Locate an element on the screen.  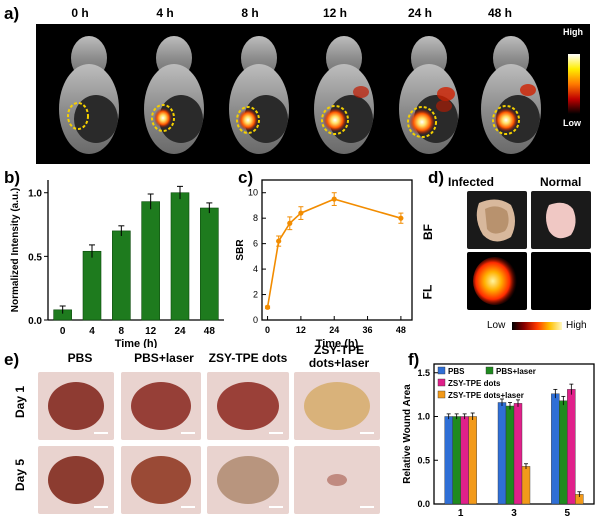
col4-line1: ZSY-TPE is located at coordinates (338, 350).